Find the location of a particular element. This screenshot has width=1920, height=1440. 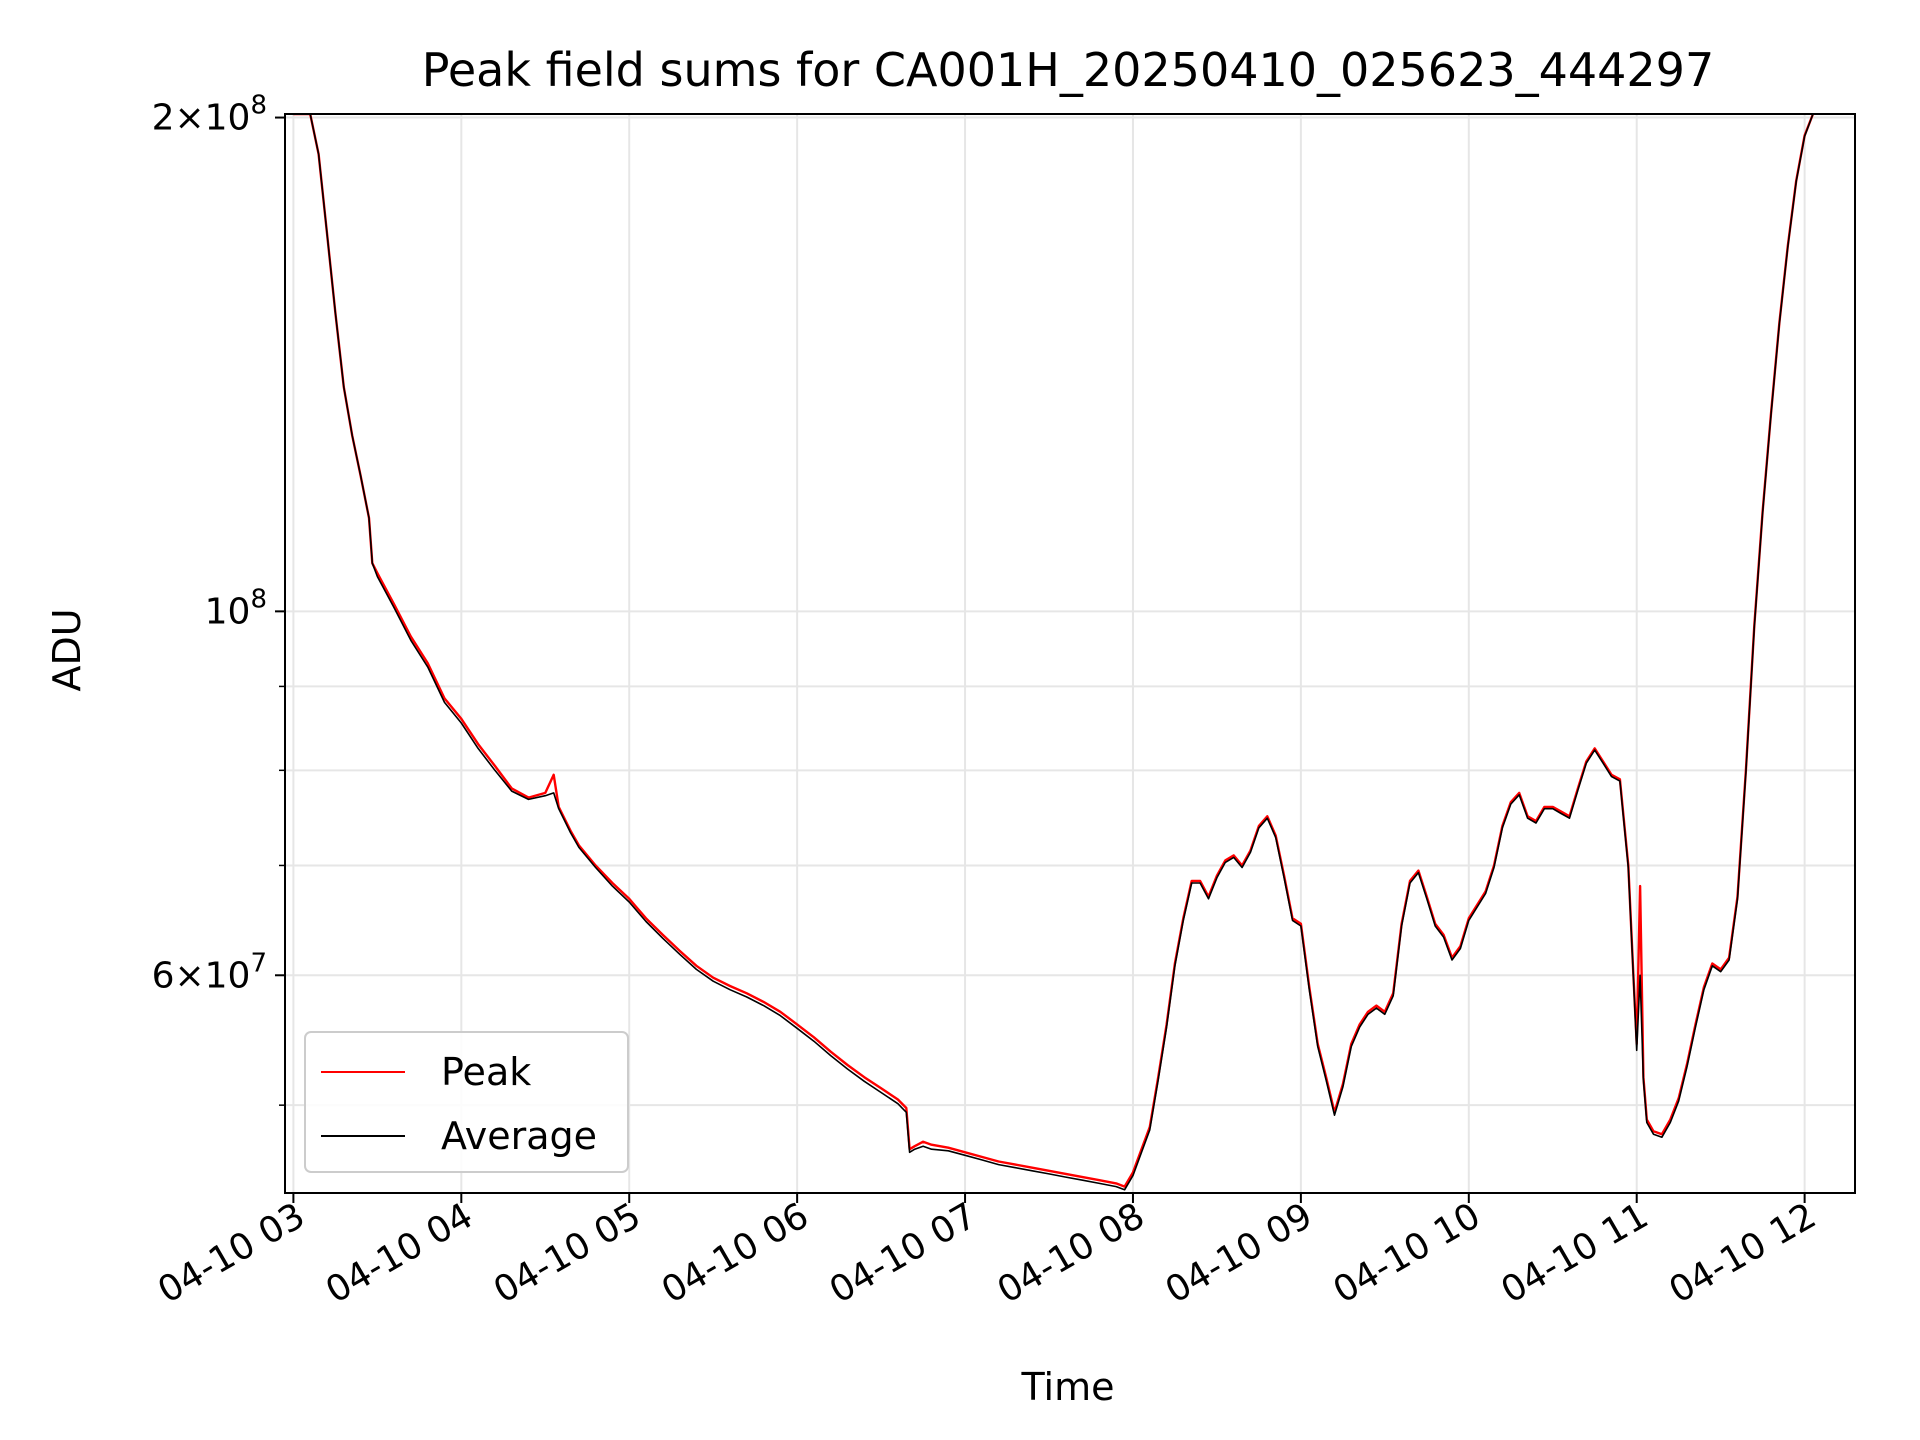

legend: Peak Average is located at coordinates (466, 1102).